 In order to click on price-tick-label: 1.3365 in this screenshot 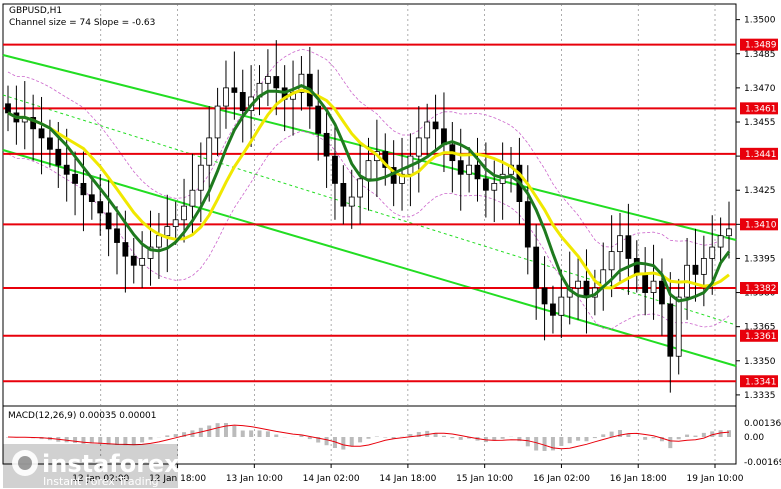, I will do `click(760, 328)`.